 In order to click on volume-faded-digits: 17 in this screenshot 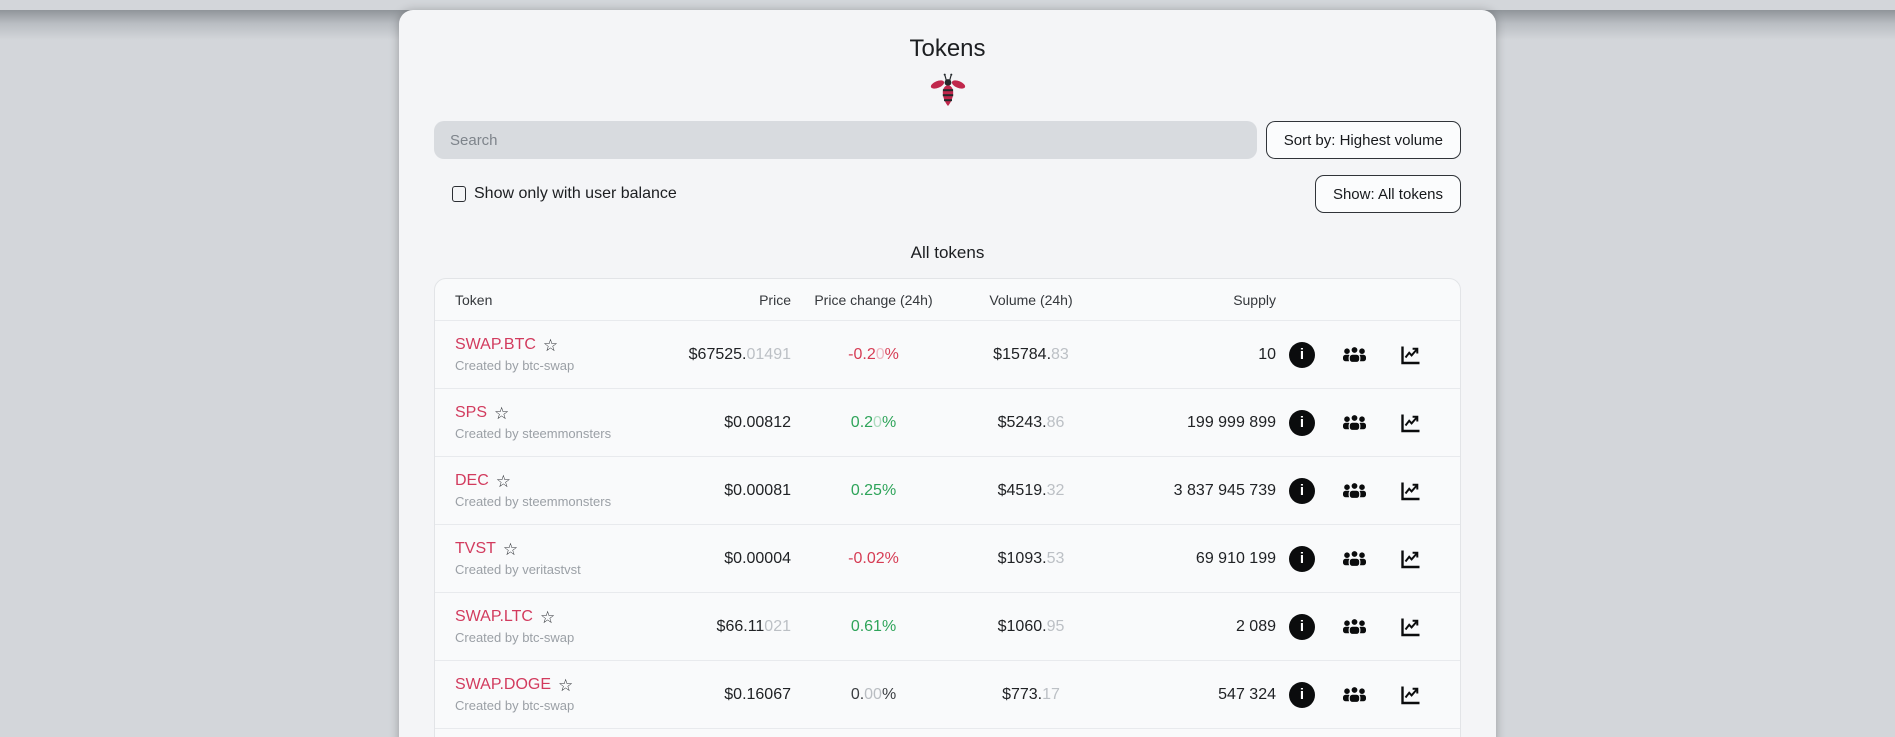, I will do `click(1051, 694)`.